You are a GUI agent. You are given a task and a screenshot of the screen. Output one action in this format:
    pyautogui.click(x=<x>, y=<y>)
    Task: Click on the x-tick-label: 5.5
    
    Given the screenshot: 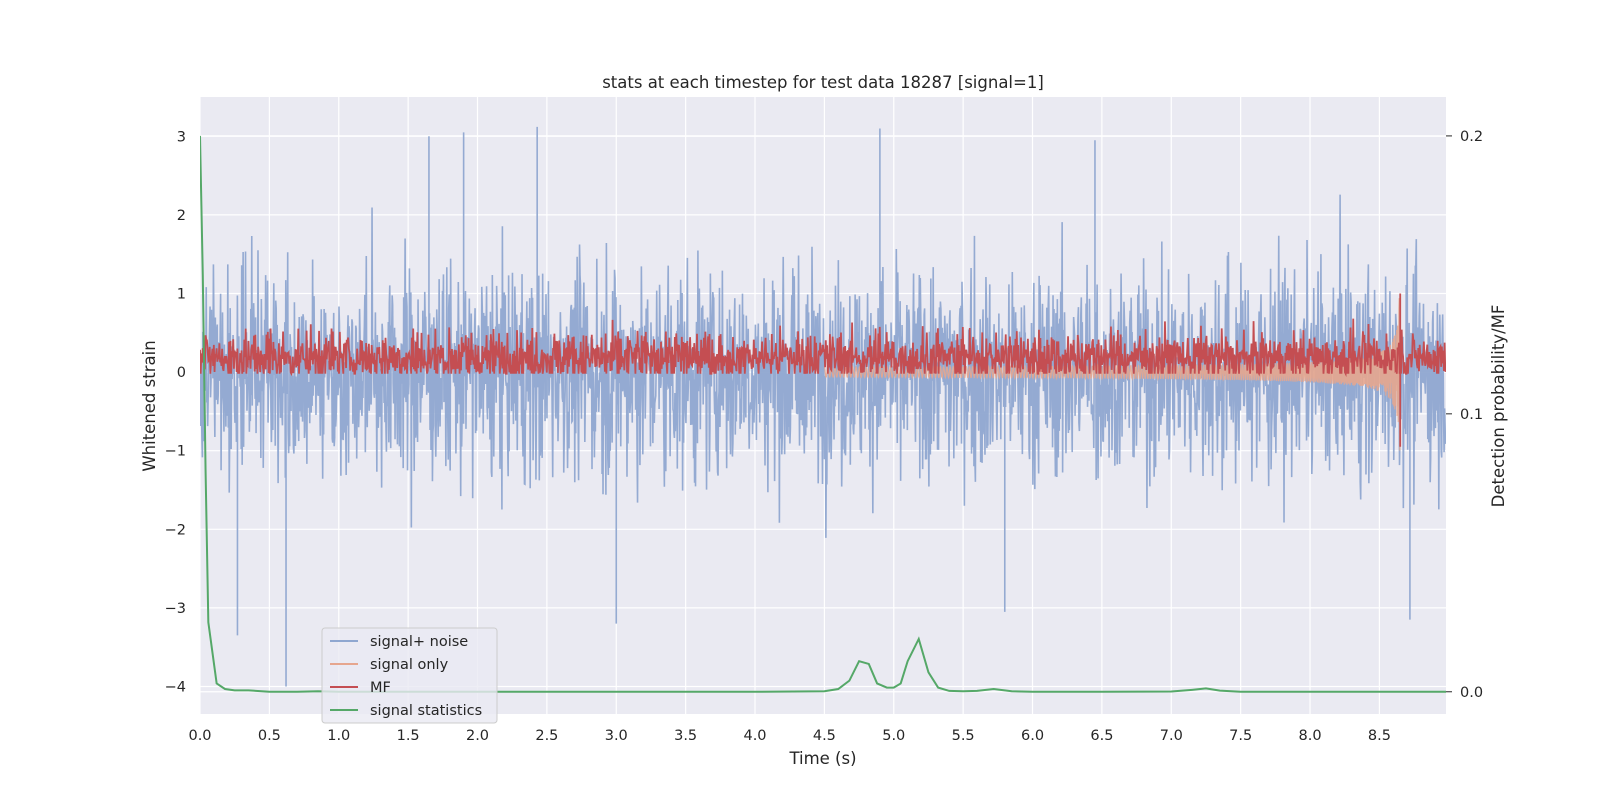 What is the action you would take?
    pyautogui.click(x=963, y=736)
    